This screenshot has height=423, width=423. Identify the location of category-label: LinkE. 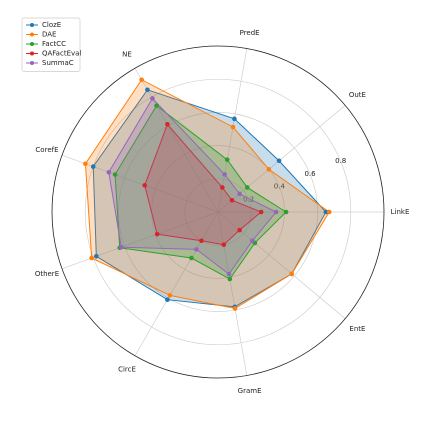
(400, 212).